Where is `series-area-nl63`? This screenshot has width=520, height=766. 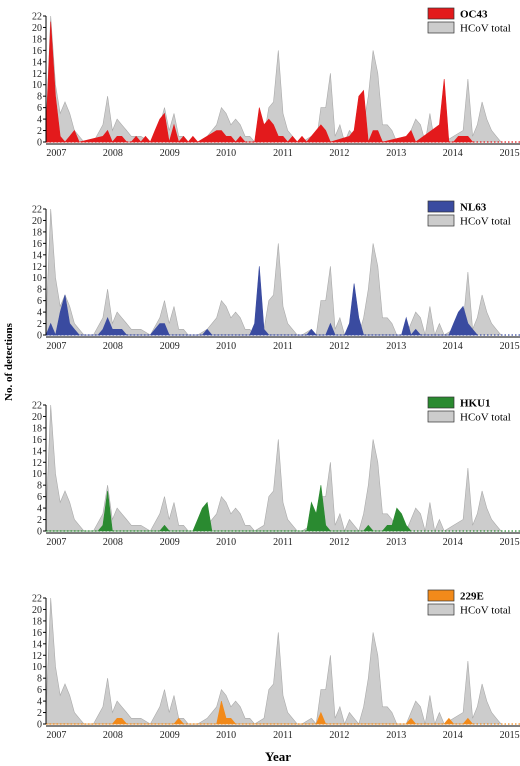
series-area-nl63 is located at coordinates (261, 301).